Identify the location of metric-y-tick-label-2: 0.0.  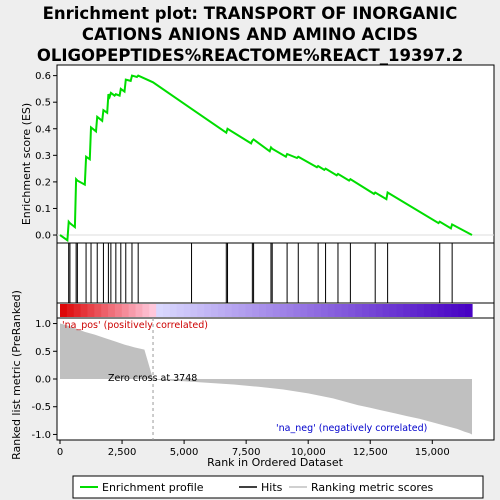
(43, 380).